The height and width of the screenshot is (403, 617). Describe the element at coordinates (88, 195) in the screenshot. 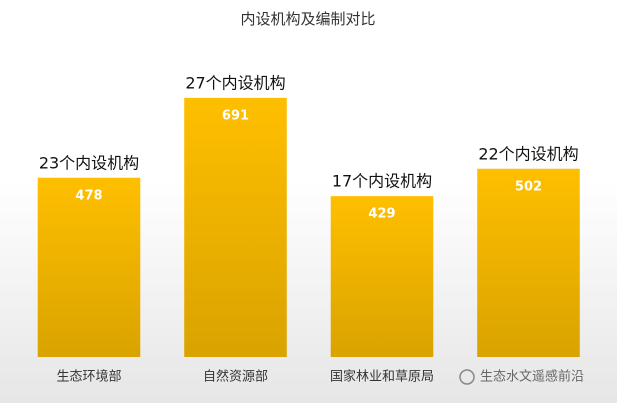

I see `value-label: 478` at that location.